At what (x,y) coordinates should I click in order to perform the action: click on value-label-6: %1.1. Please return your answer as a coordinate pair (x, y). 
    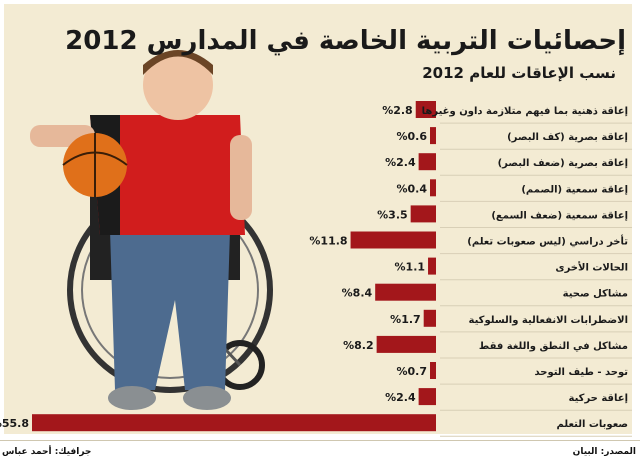
    Looking at the image, I should click on (410, 267).